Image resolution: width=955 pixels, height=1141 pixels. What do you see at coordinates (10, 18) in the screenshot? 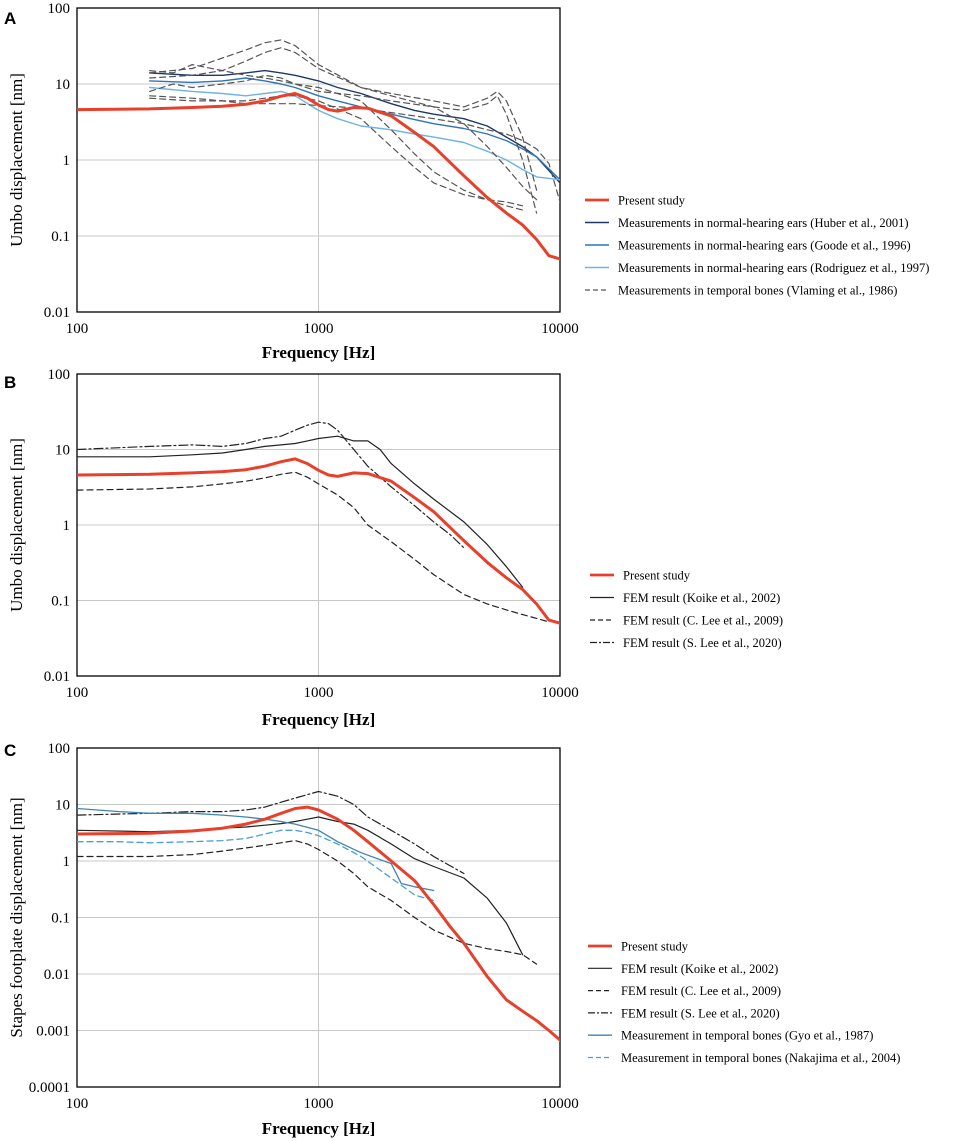
I see `panel-letter: A` at bounding box center [10, 18].